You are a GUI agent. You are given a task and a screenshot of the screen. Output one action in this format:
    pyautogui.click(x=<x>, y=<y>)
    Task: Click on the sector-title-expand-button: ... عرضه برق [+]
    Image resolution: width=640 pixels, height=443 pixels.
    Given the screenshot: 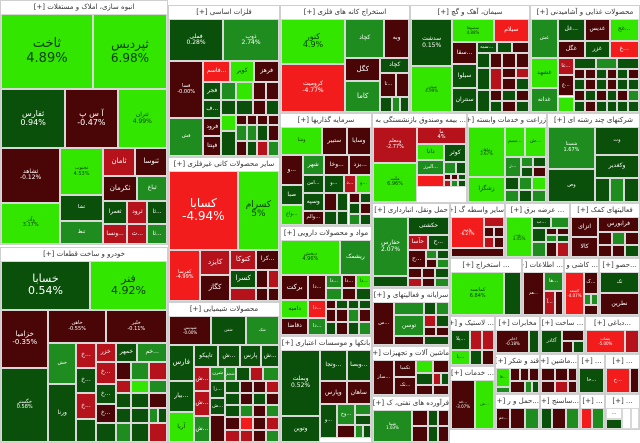 What is the action you would take?
    pyautogui.click(x=537, y=211)
    